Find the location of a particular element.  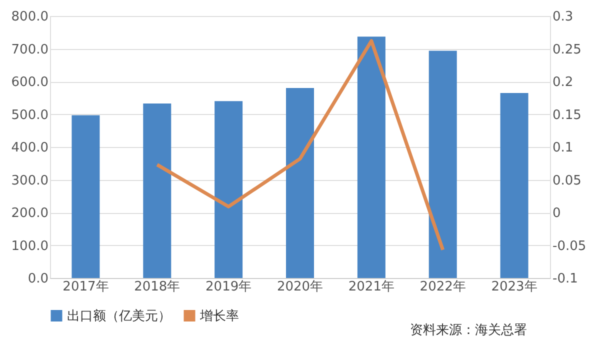

x-tick-label: 2018年 is located at coordinates (157, 287).